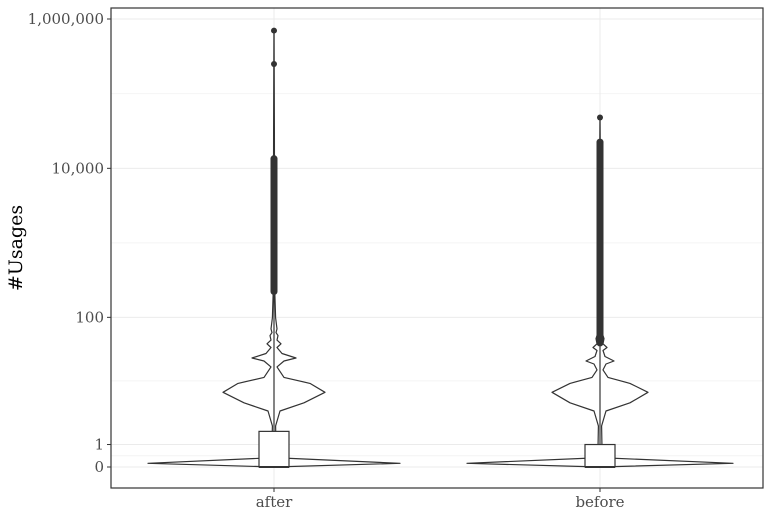 This screenshot has height=519, width=771. I want to click on y-tick-label: 10,000, so click(78, 168).